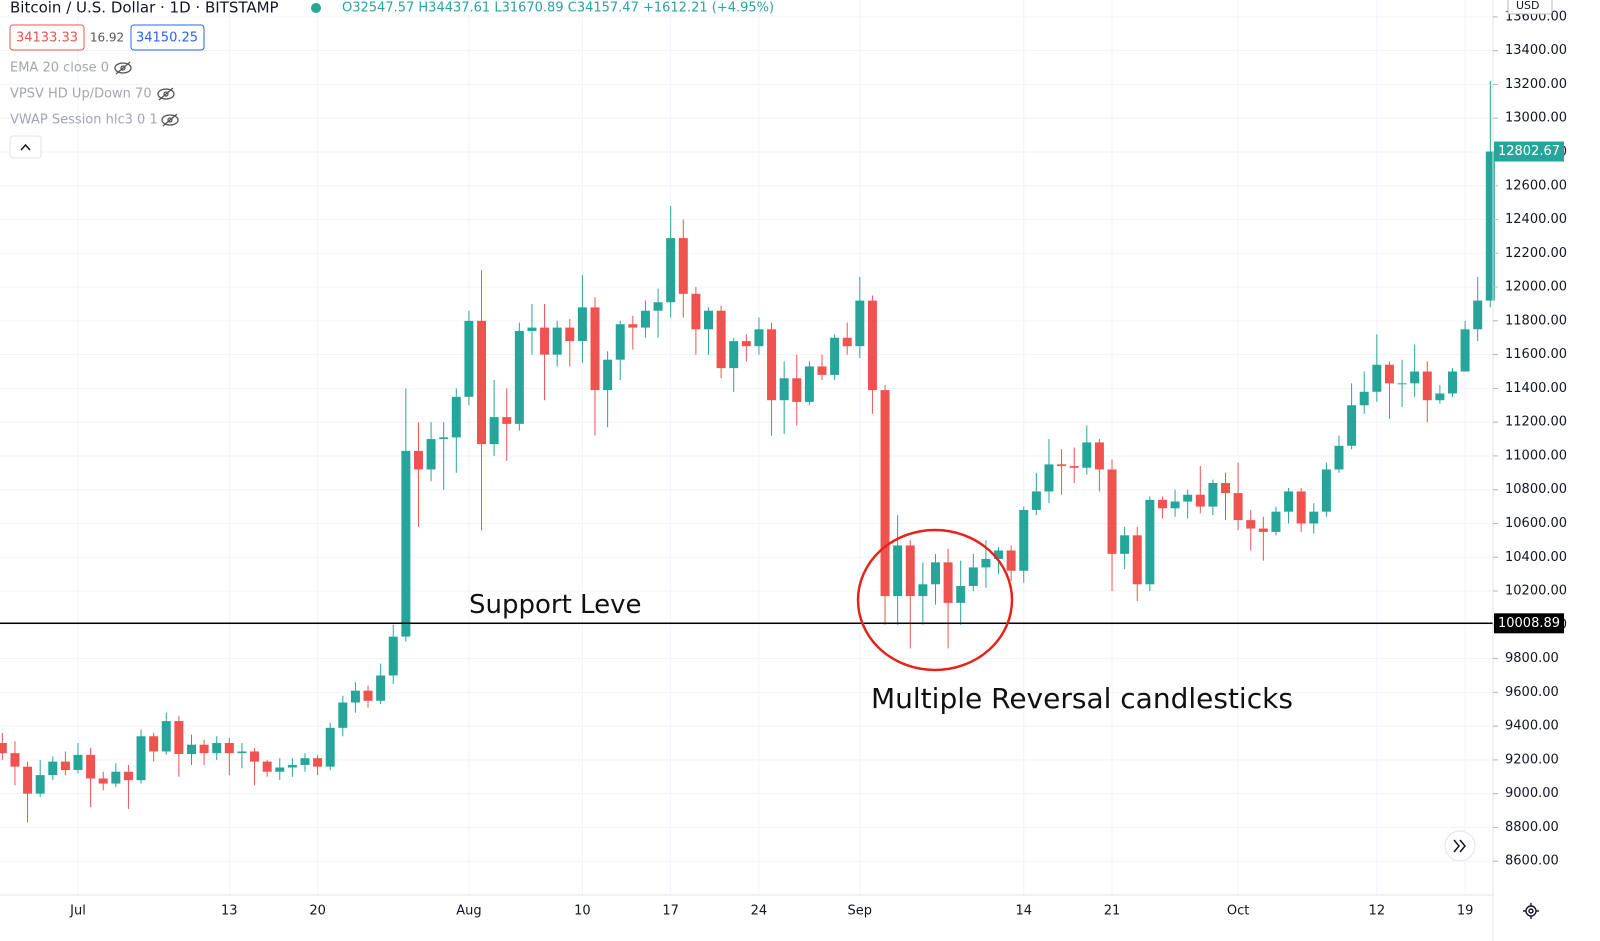  I want to click on overlay: Support Leve, so click(746, 607).